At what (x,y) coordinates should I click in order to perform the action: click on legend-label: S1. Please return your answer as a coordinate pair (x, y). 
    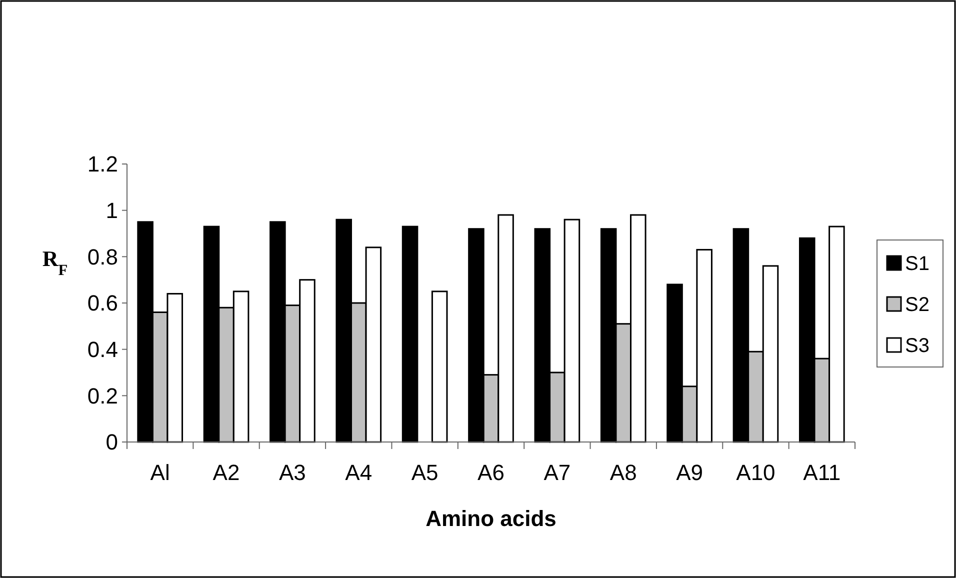
    Looking at the image, I should click on (917, 264).